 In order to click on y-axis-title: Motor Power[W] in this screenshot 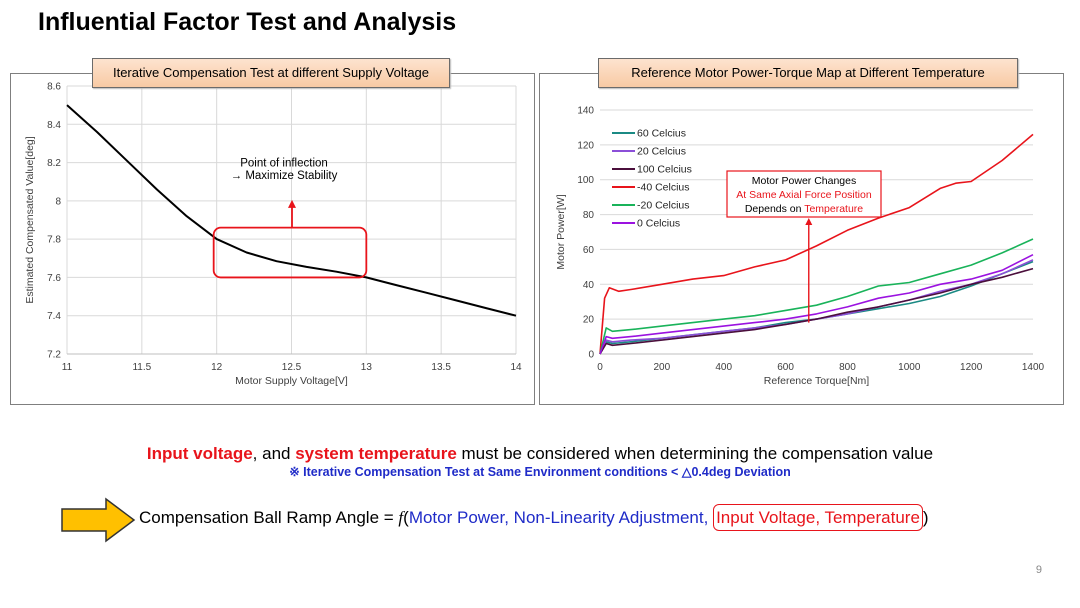, I will do `click(561, 231)`.